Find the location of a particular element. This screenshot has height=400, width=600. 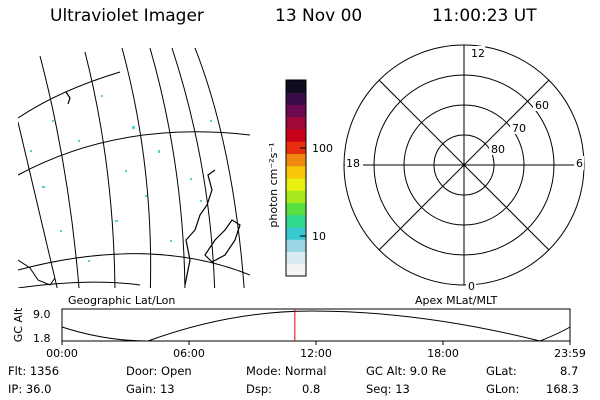

mlat-label-60: 60 is located at coordinates (542, 105).